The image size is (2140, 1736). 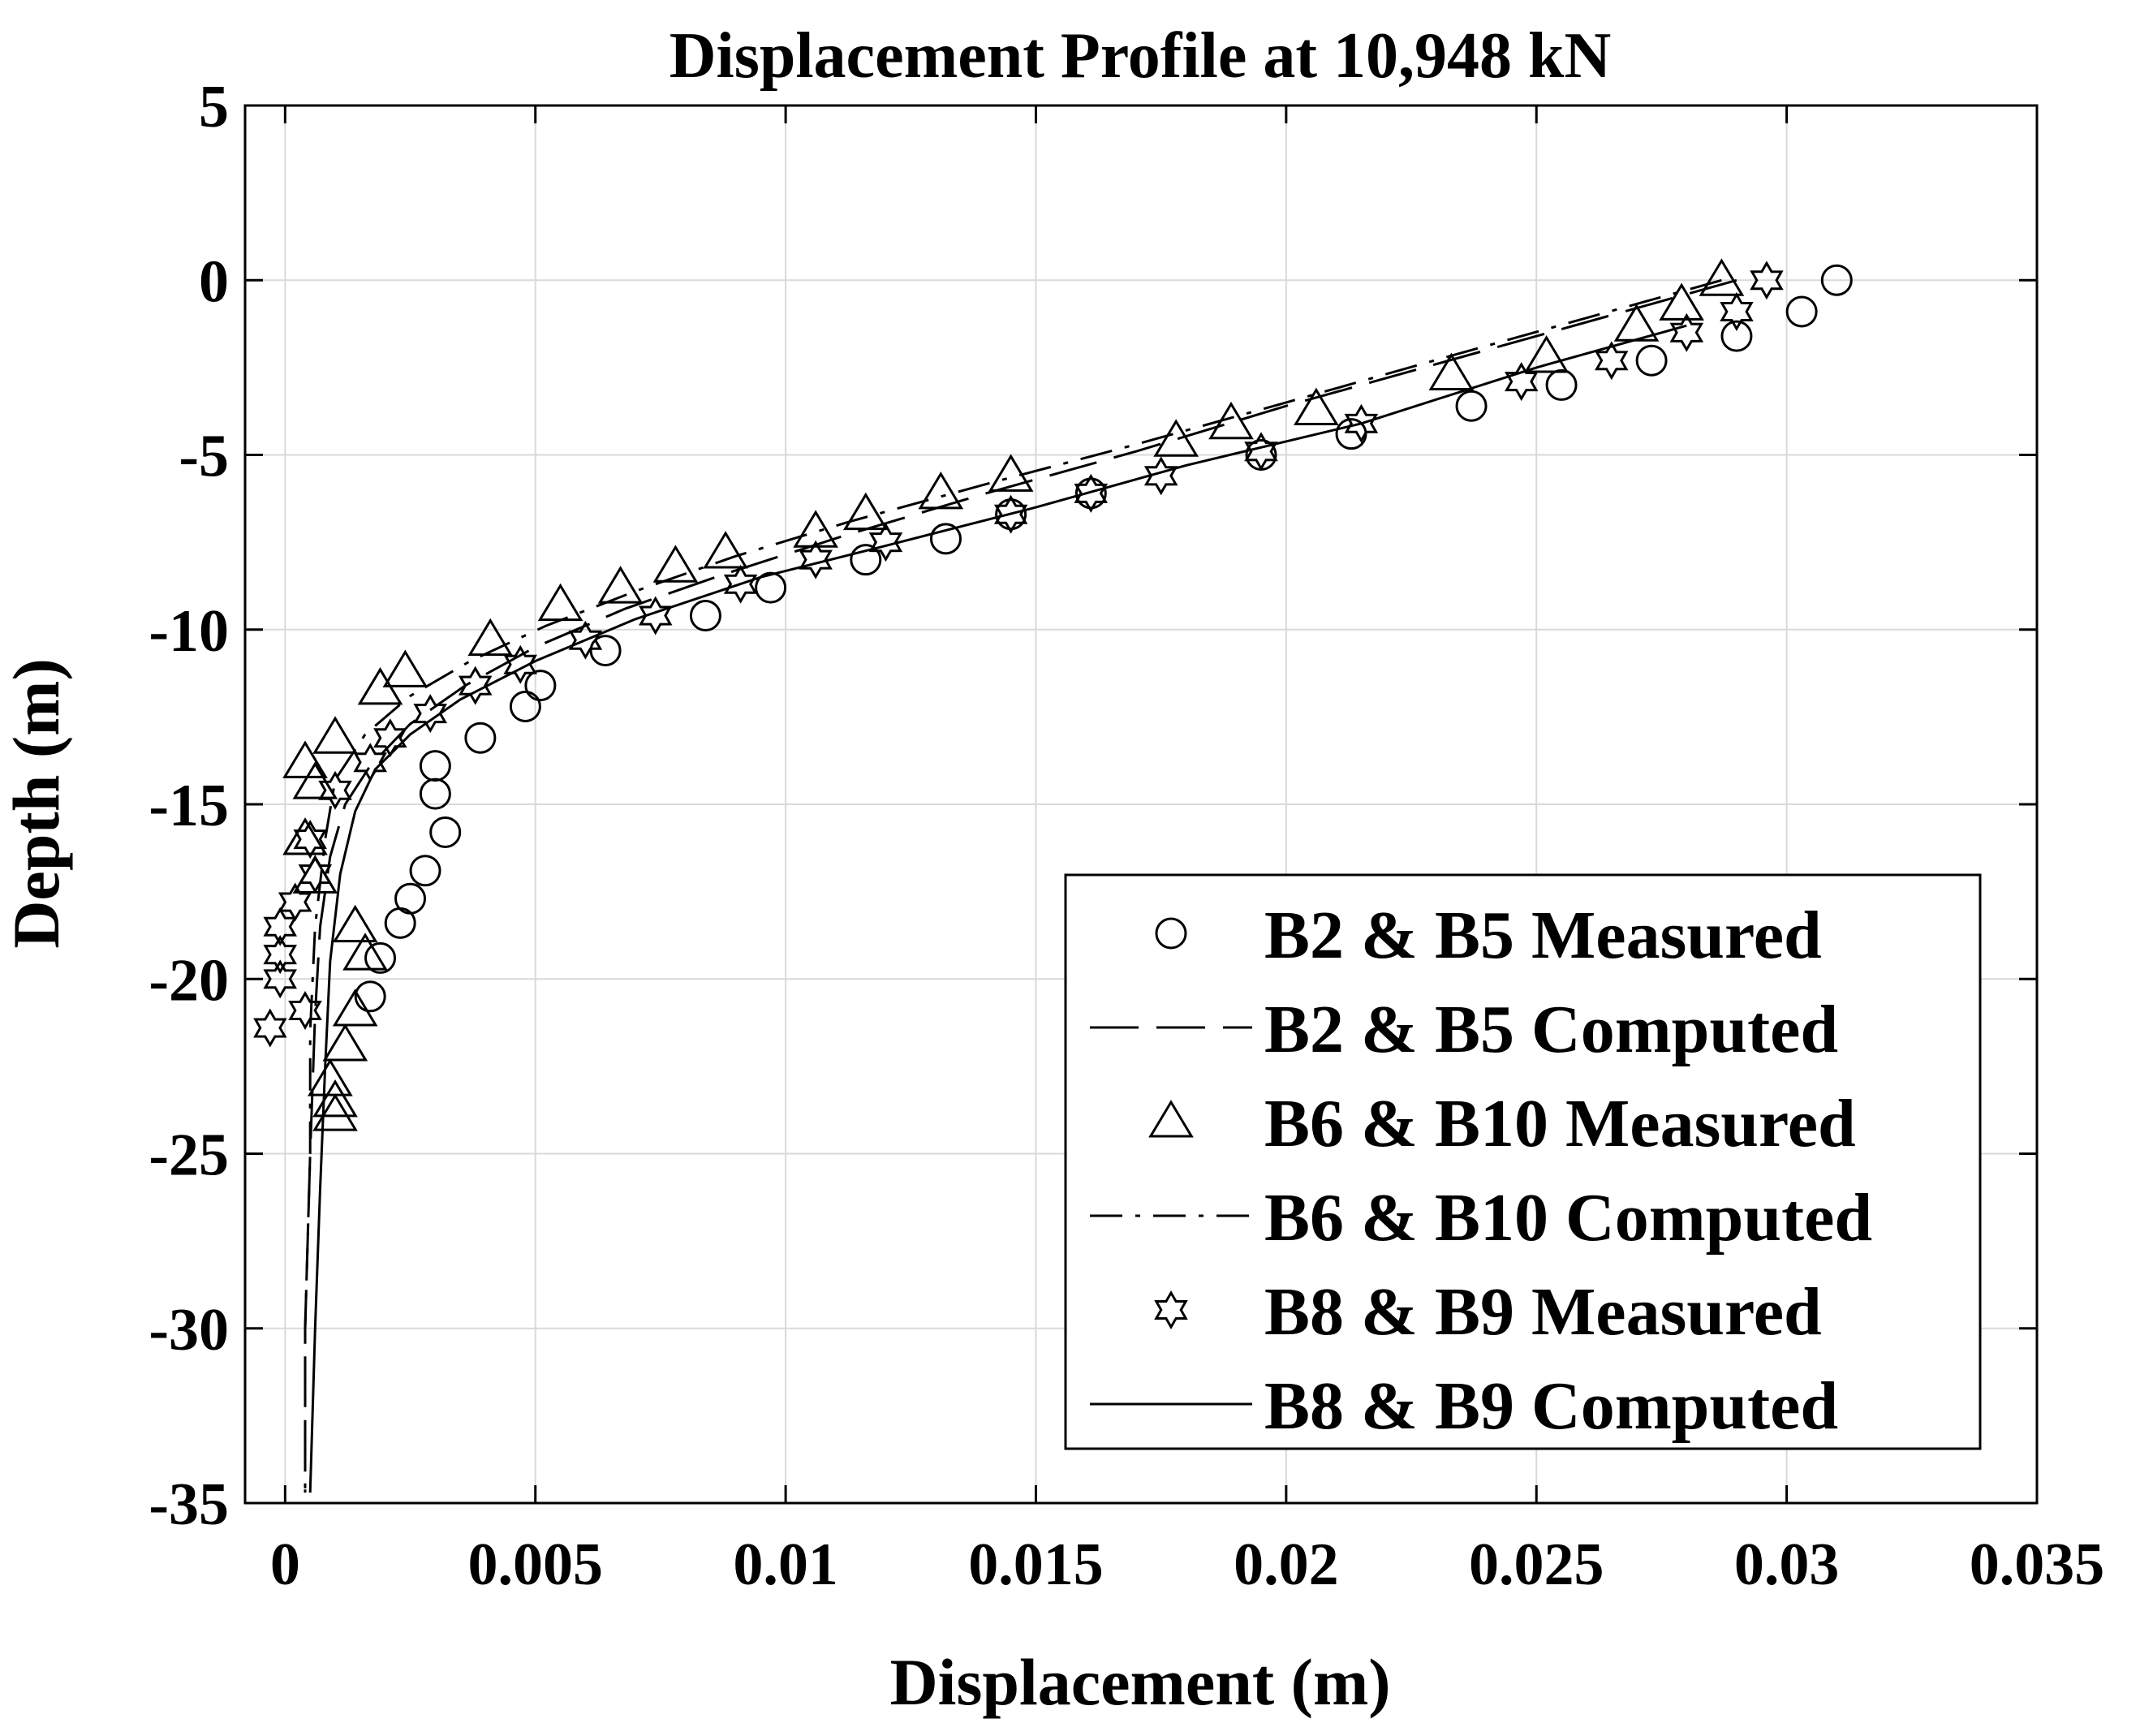 I want to click on y-tick-label: -30, so click(x=189, y=1330).